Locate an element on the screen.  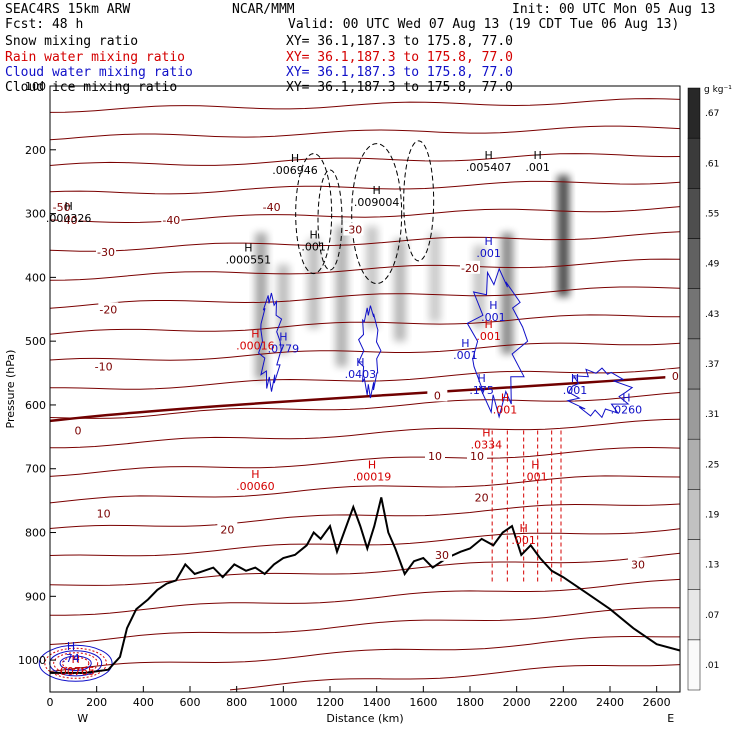
temperature-contour-label: -40 is located at coordinates (69, 220).